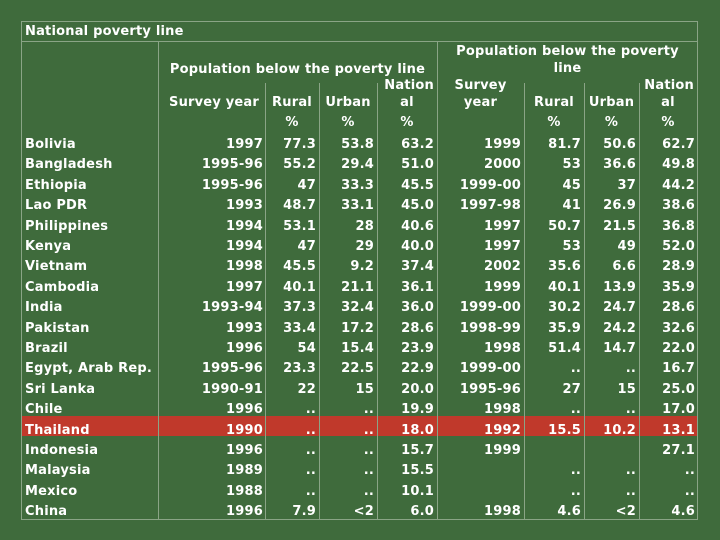  What do you see at coordinates (571, 389) in the screenshot?
I see `value-cell: 27` at bounding box center [571, 389].